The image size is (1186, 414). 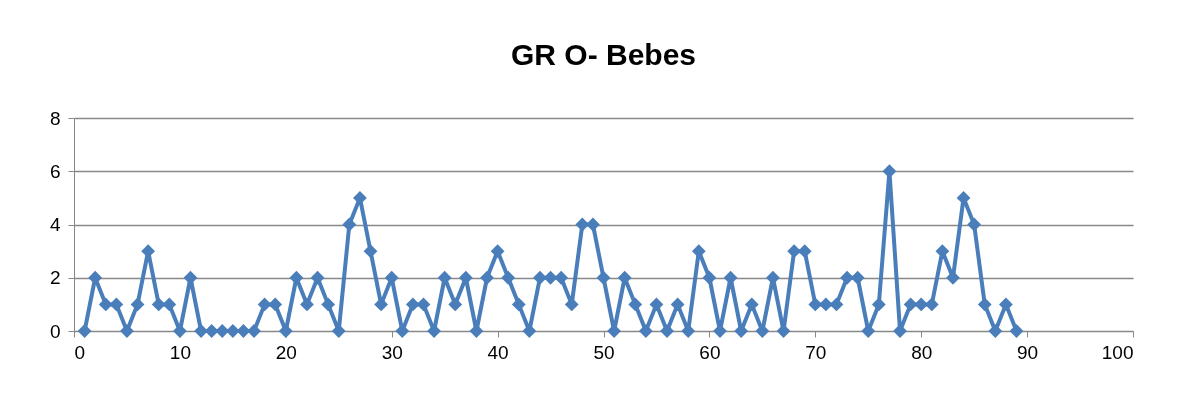 What do you see at coordinates (604, 352) in the screenshot?
I see `x-tick-label: 50` at bounding box center [604, 352].